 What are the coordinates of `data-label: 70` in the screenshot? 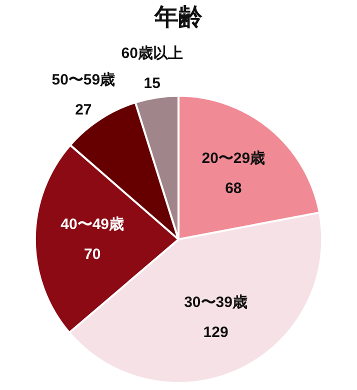 It's located at (92, 255).